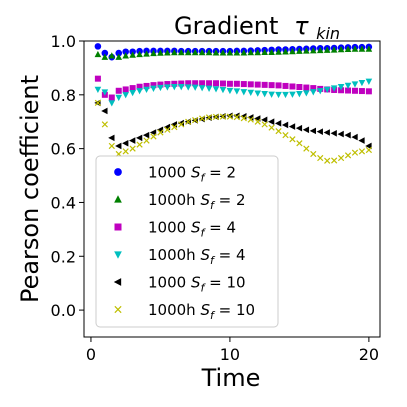 The image size is (407, 407). I want to click on legend-entry: 1000 Sf = 4, so click(175, 229).